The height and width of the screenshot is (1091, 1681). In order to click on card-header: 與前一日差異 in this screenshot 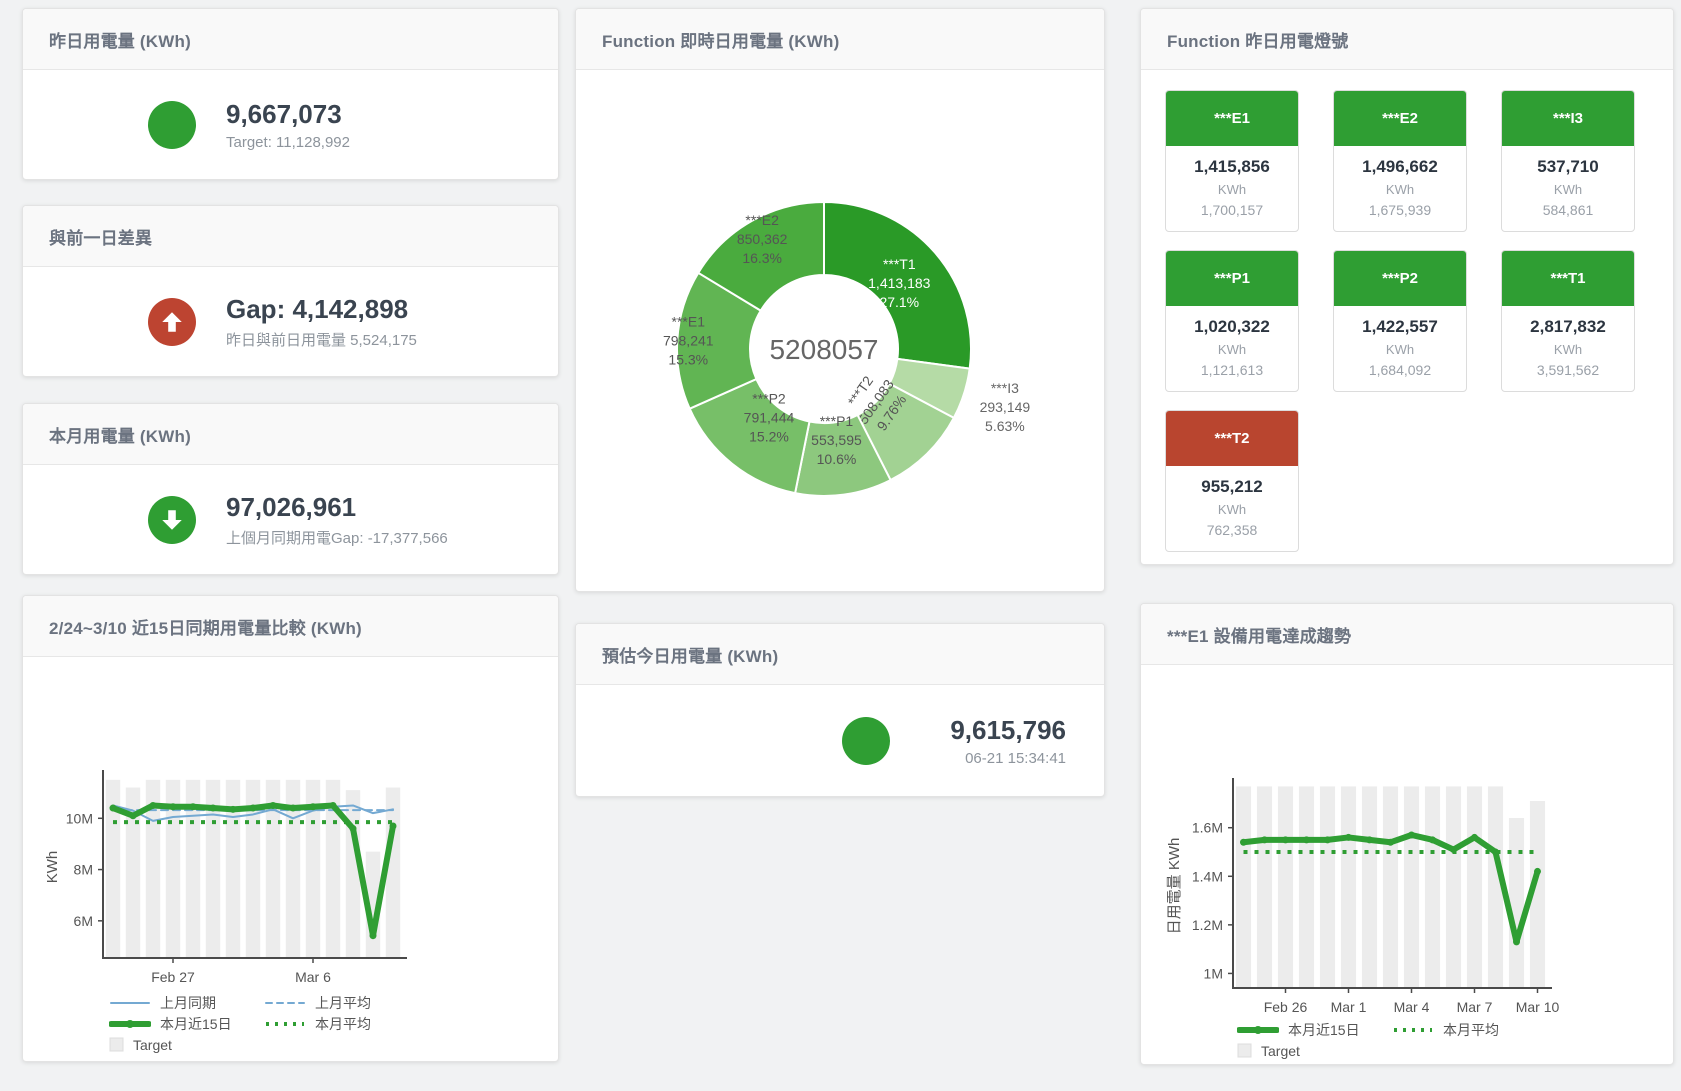, I will do `click(290, 236)`.